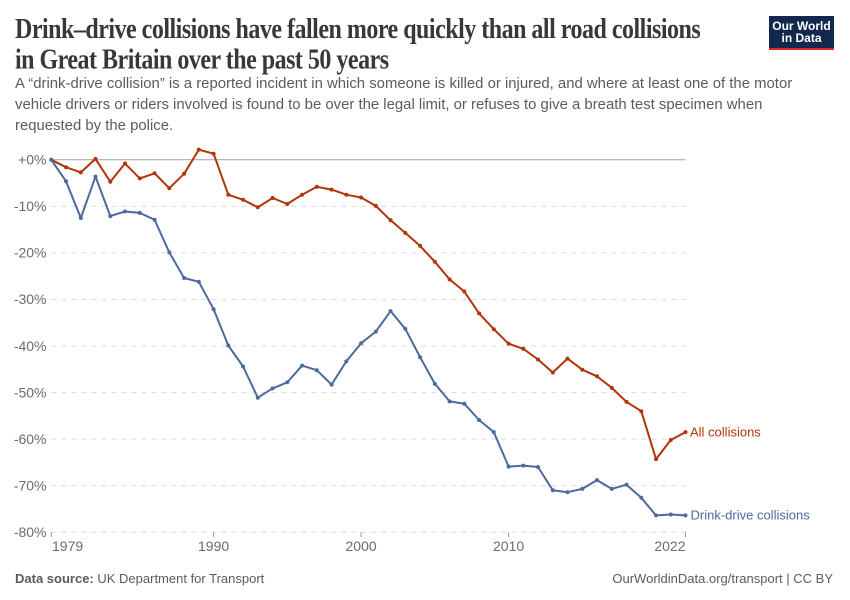  What do you see at coordinates (30, 392) in the screenshot?
I see `svg-text: -50%` at bounding box center [30, 392].